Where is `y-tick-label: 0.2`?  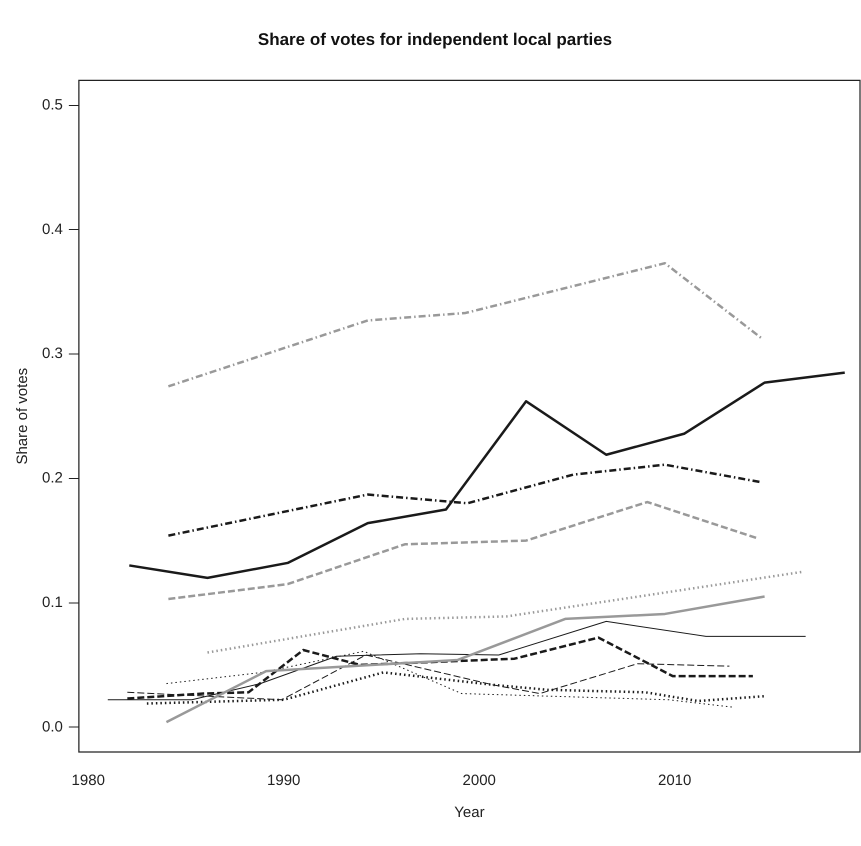
y-tick-label: 0.2 is located at coordinates (52, 478).